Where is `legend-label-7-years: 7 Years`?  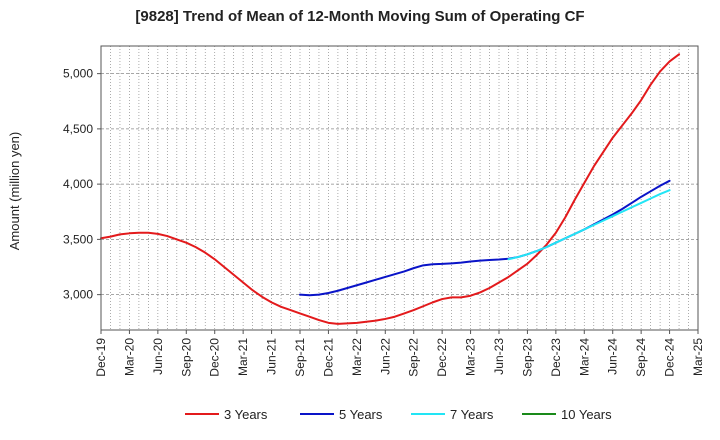
legend-label-7-years: 7 Years is located at coordinates (472, 414).